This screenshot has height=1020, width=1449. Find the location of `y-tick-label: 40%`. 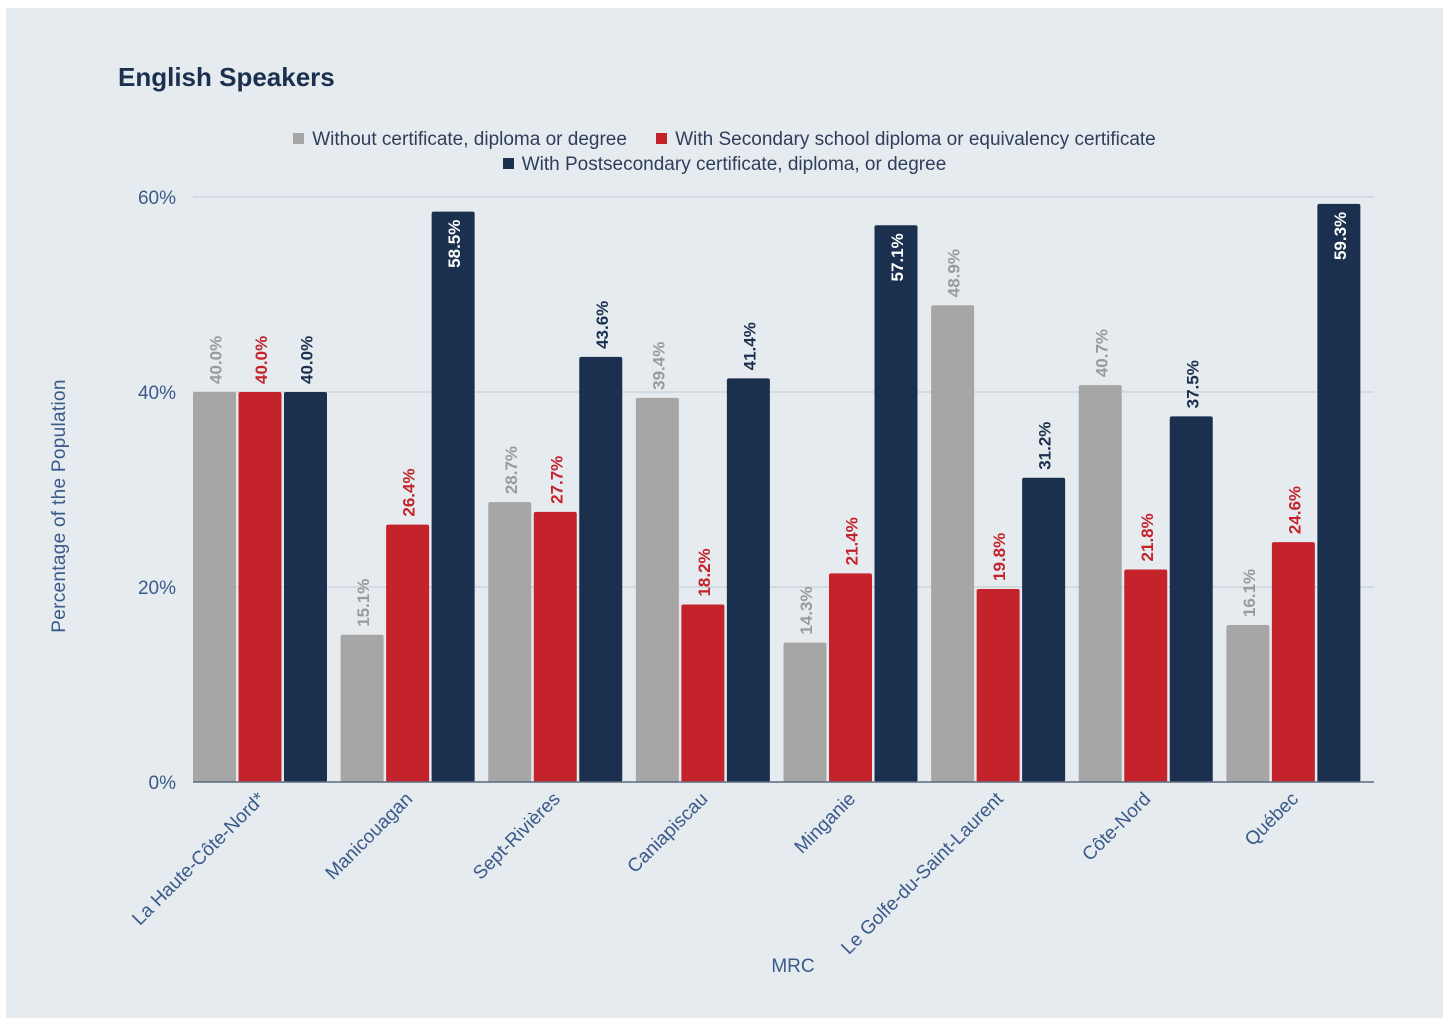

y-tick-label: 40% is located at coordinates (157, 393).